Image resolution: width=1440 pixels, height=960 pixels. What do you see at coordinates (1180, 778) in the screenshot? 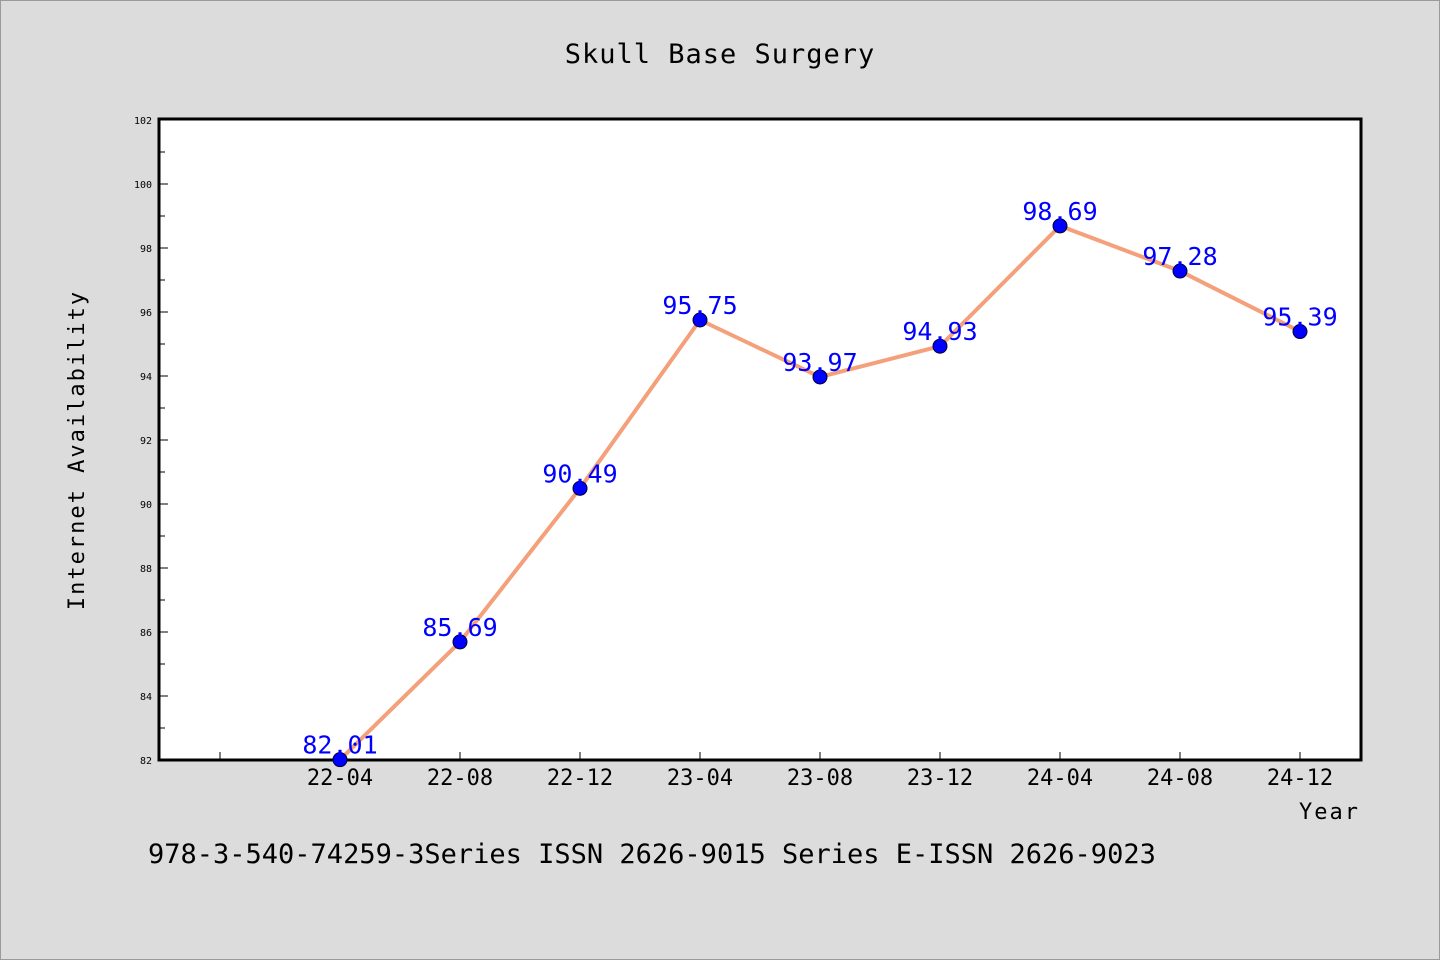
I see `x-tick-label: 24-08` at bounding box center [1180, 778].